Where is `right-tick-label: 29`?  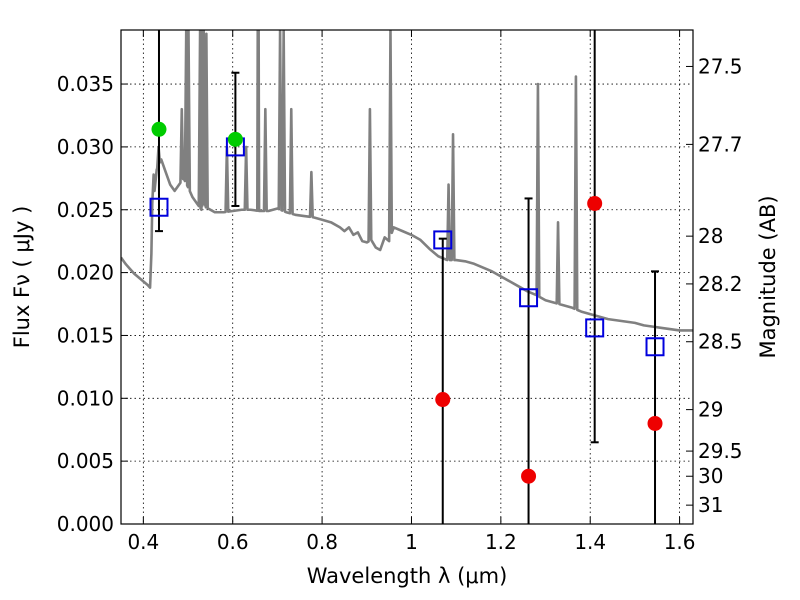 right-tick-label: 29 is located at coordinates (710, 410).